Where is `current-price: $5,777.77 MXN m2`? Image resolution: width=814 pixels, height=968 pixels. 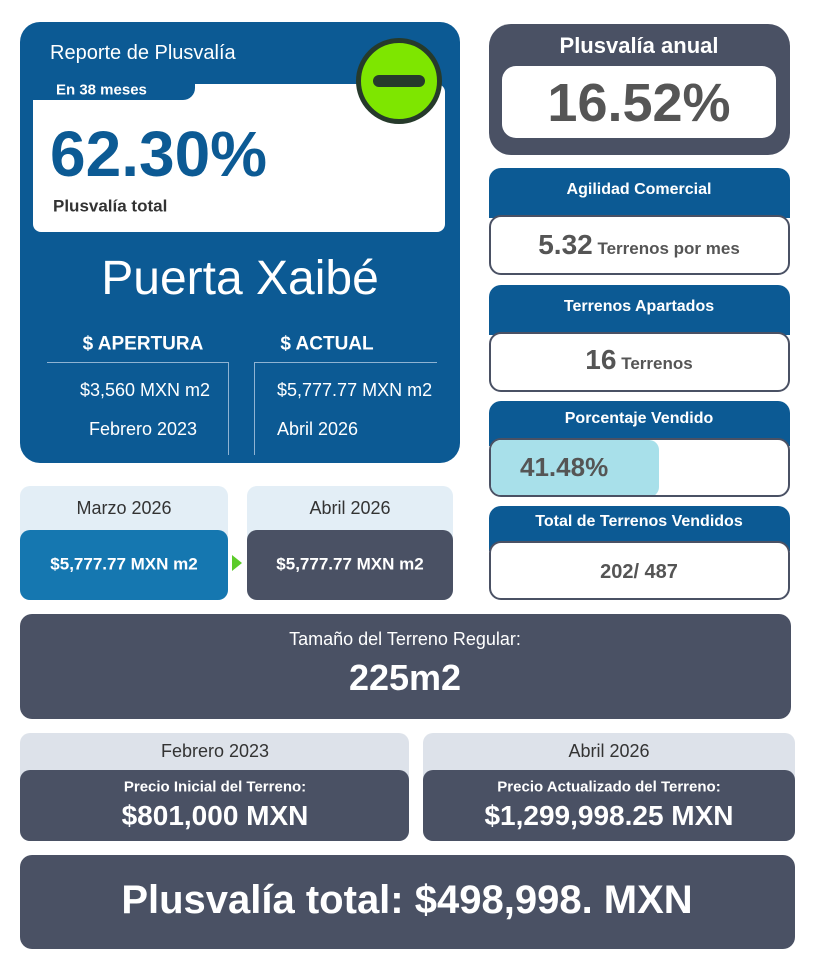
current-price: $5,777.77 MXN m2 is located at coordinates (355, 390).